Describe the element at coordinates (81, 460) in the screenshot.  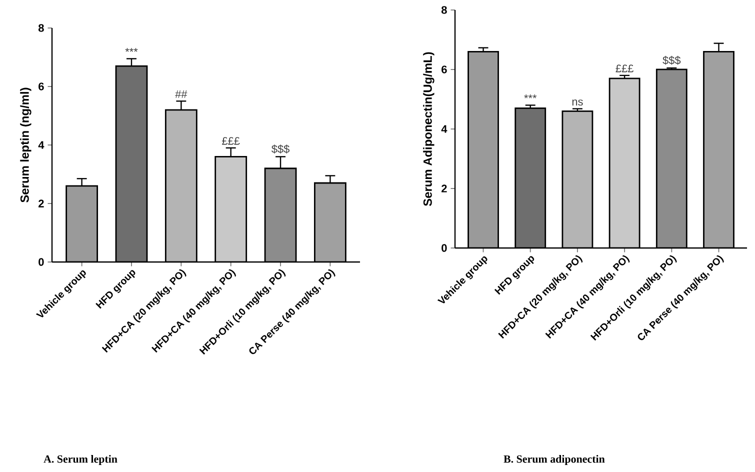
I see `text: A. Serum leptin` at that location.